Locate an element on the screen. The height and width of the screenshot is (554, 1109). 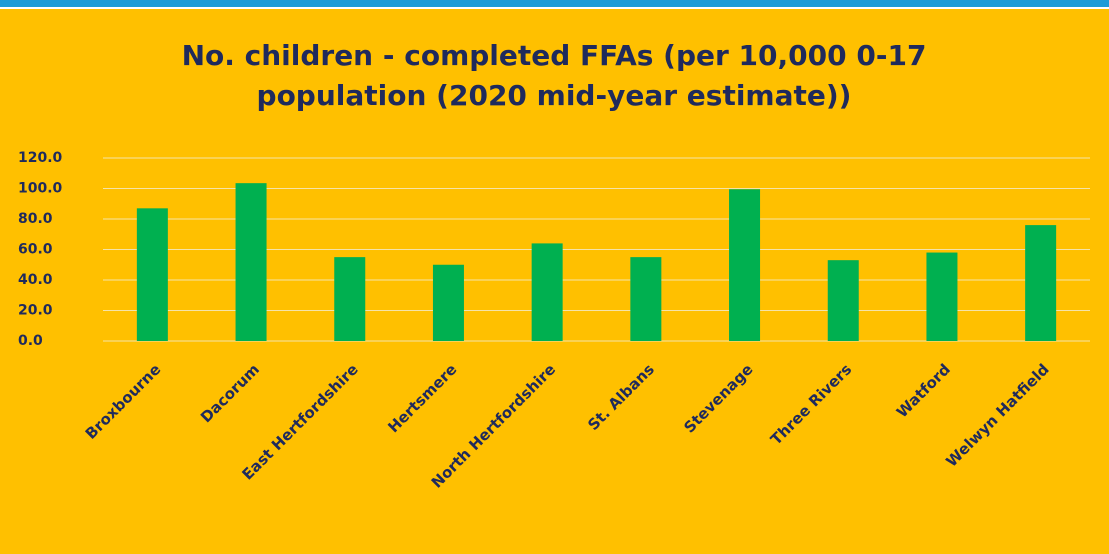
y-tick-label: 60.0 is located at coordinates (35, 250).